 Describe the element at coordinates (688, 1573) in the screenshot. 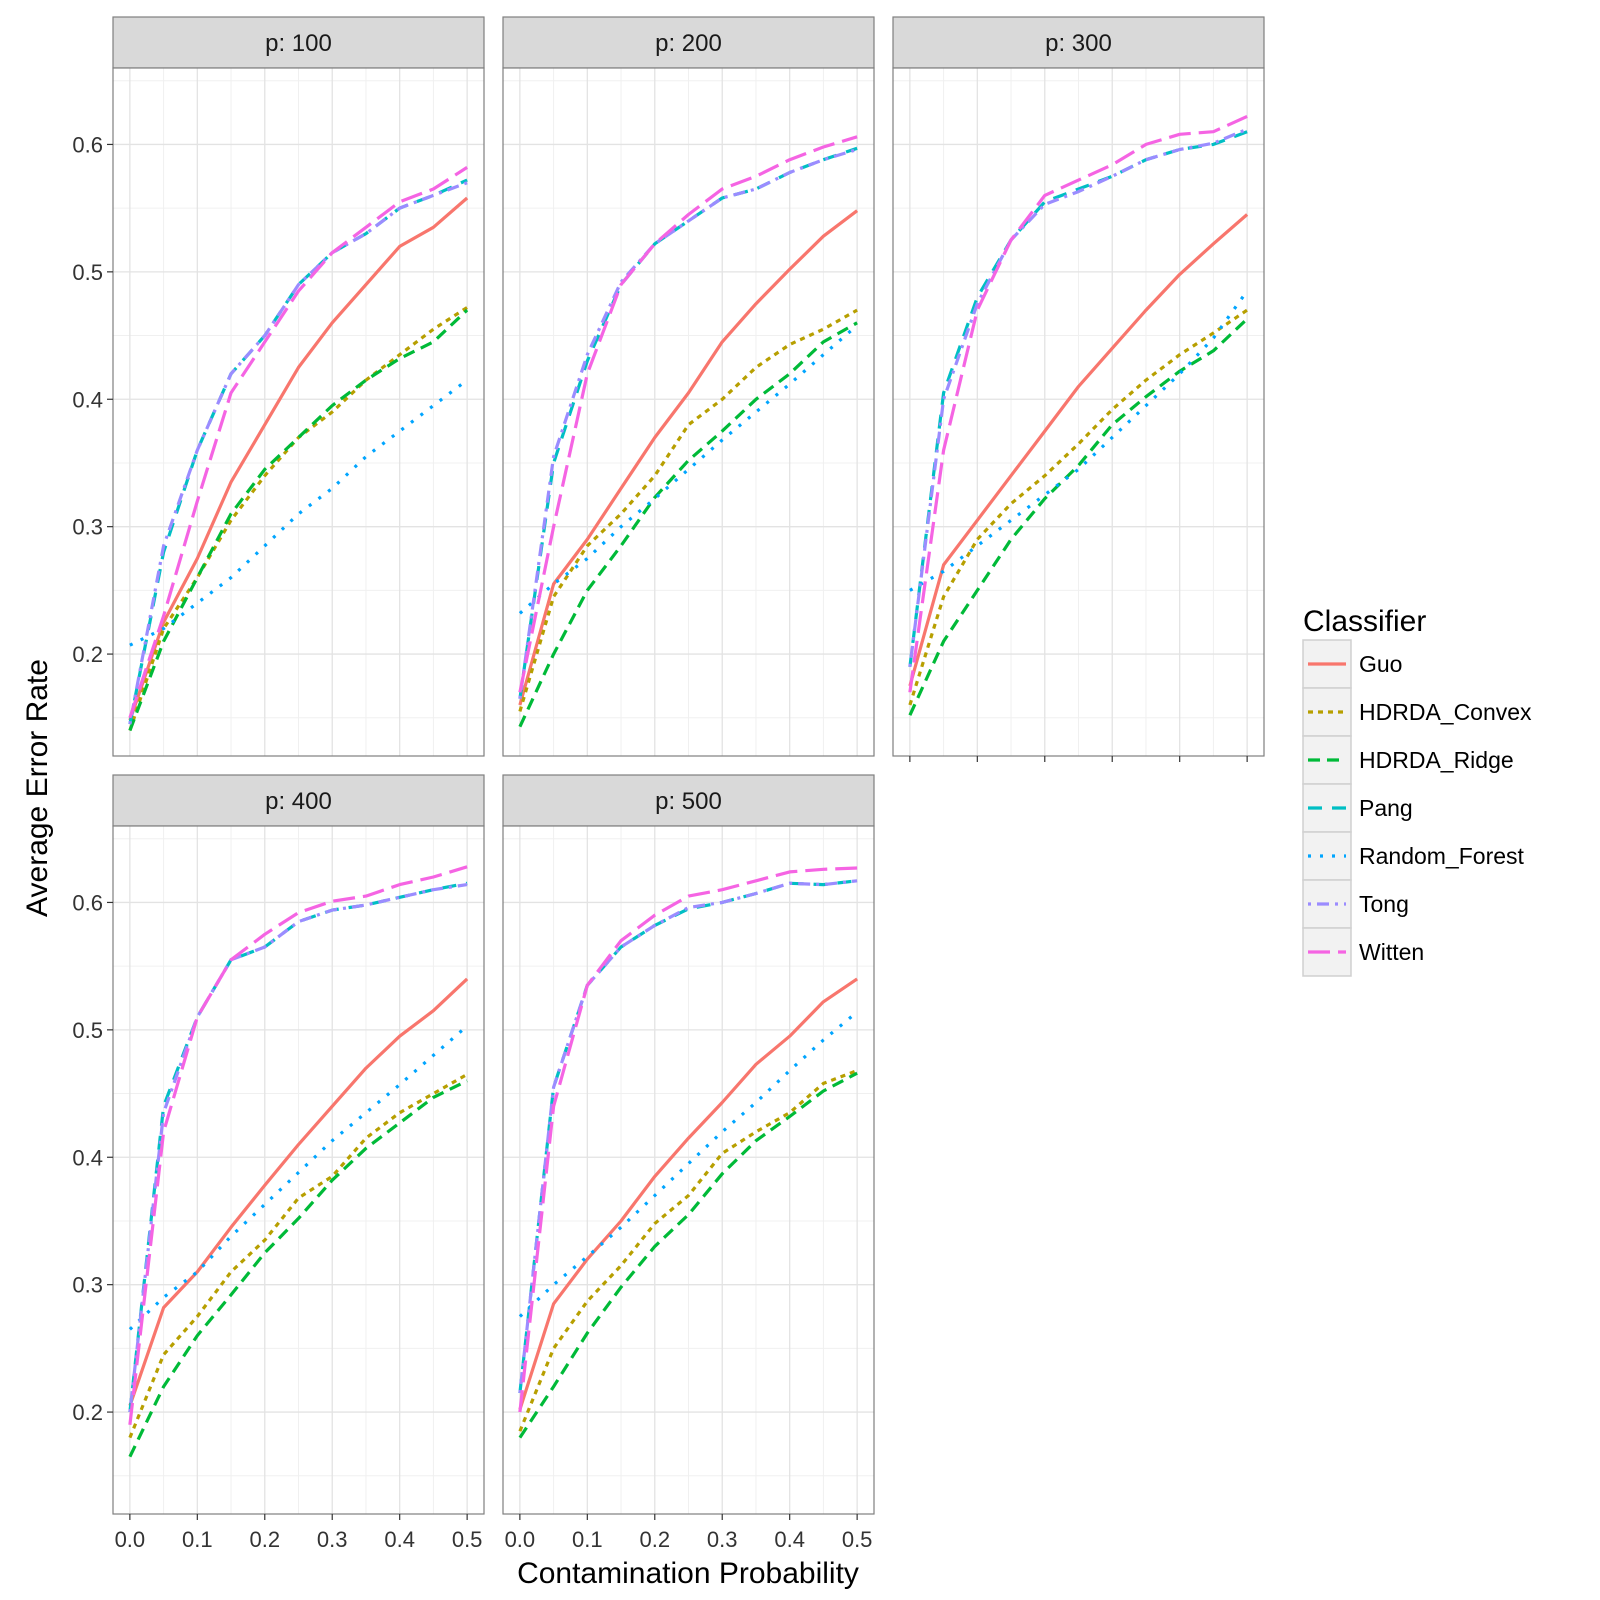

I see `x-axis-title: Contamination Probability` at that location.